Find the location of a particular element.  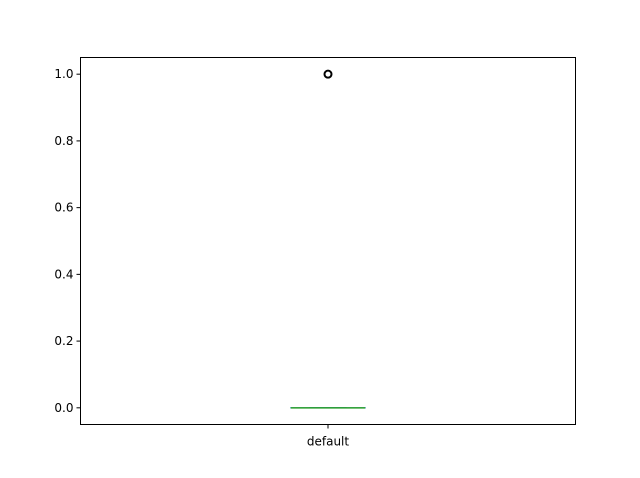

y-tick-label: 0.2 is located at coordinates (63, 341).